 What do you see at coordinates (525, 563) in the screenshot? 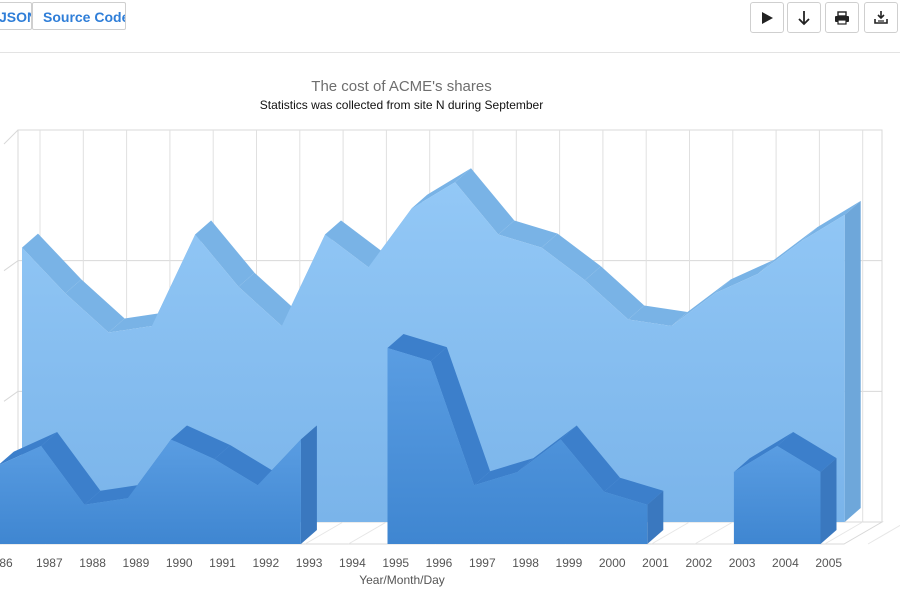
I see `x-tick-label: 1998` at bounding box center [525, 563].